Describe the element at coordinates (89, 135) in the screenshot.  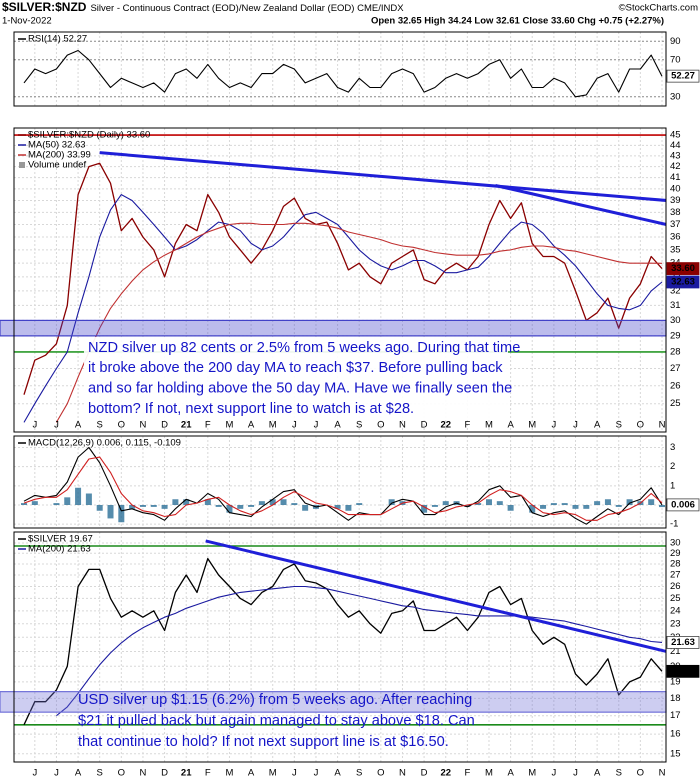
I see `legend-entry: $SILVER:$NZD (Daily) 33.60` at that location.